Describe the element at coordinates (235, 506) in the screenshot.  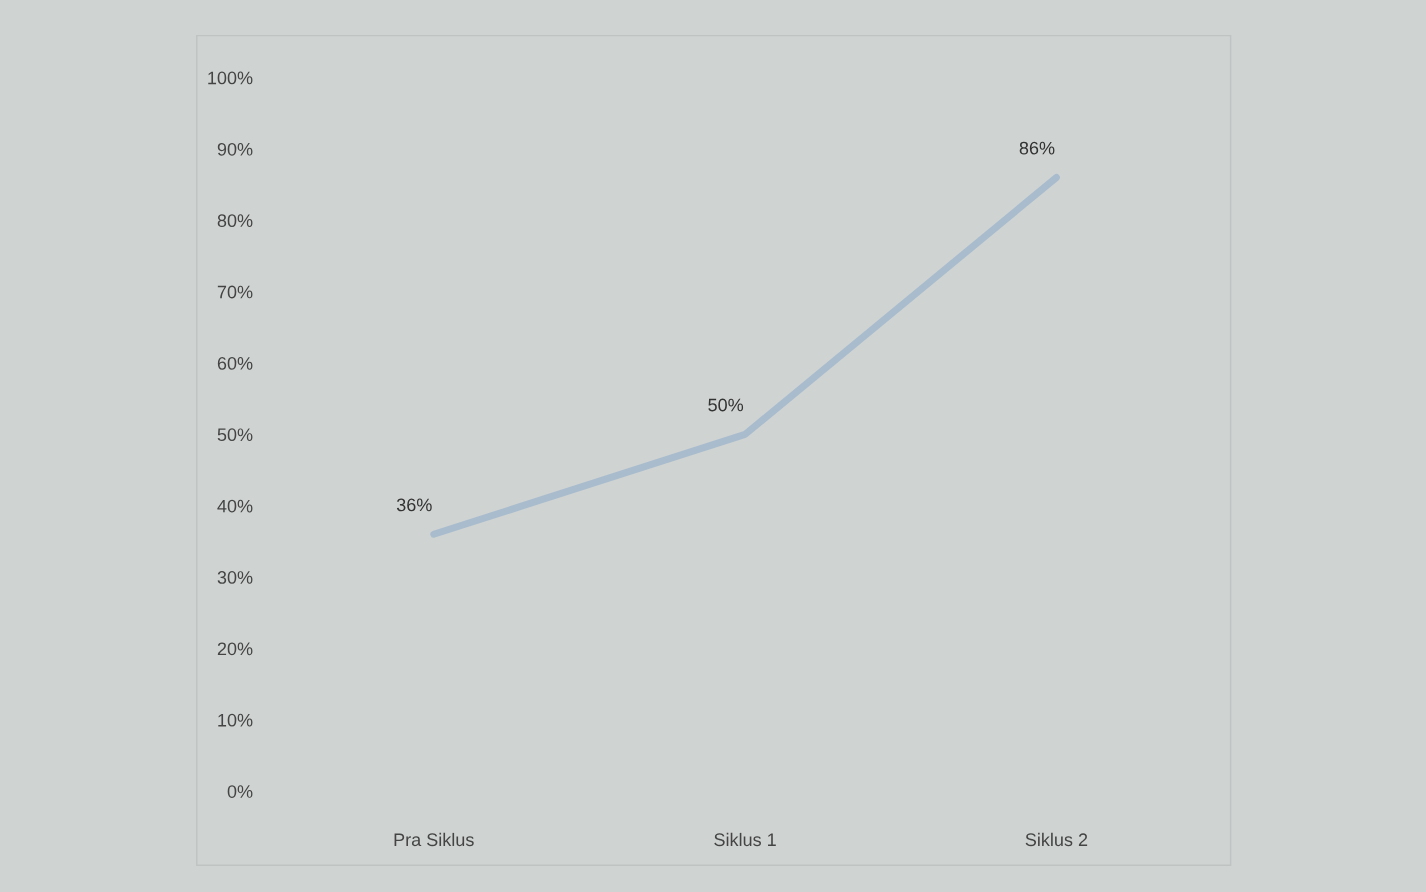
I see `y-tick-label: 40%` at that location.